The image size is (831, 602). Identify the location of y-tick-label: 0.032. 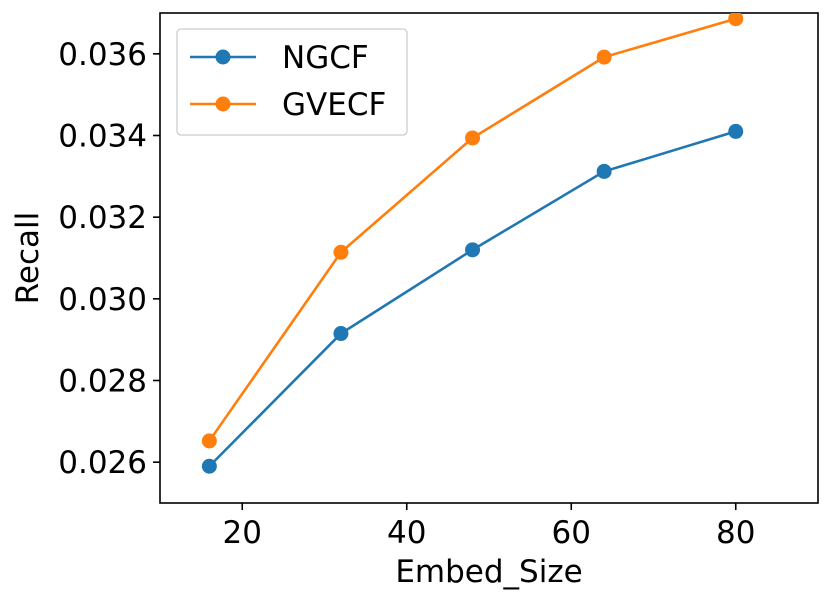
(102, 218).